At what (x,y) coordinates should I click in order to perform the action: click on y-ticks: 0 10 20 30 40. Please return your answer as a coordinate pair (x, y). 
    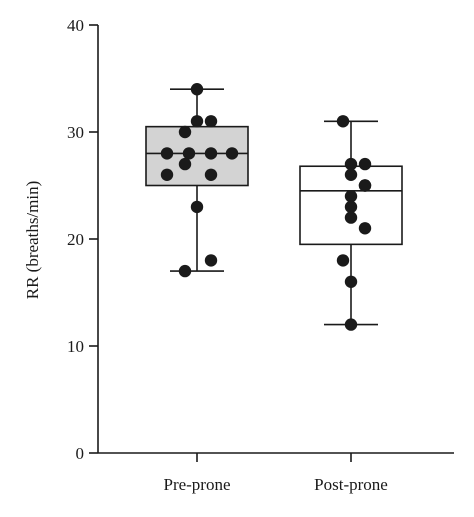
    Looking at the image, I should click on (82, 239).